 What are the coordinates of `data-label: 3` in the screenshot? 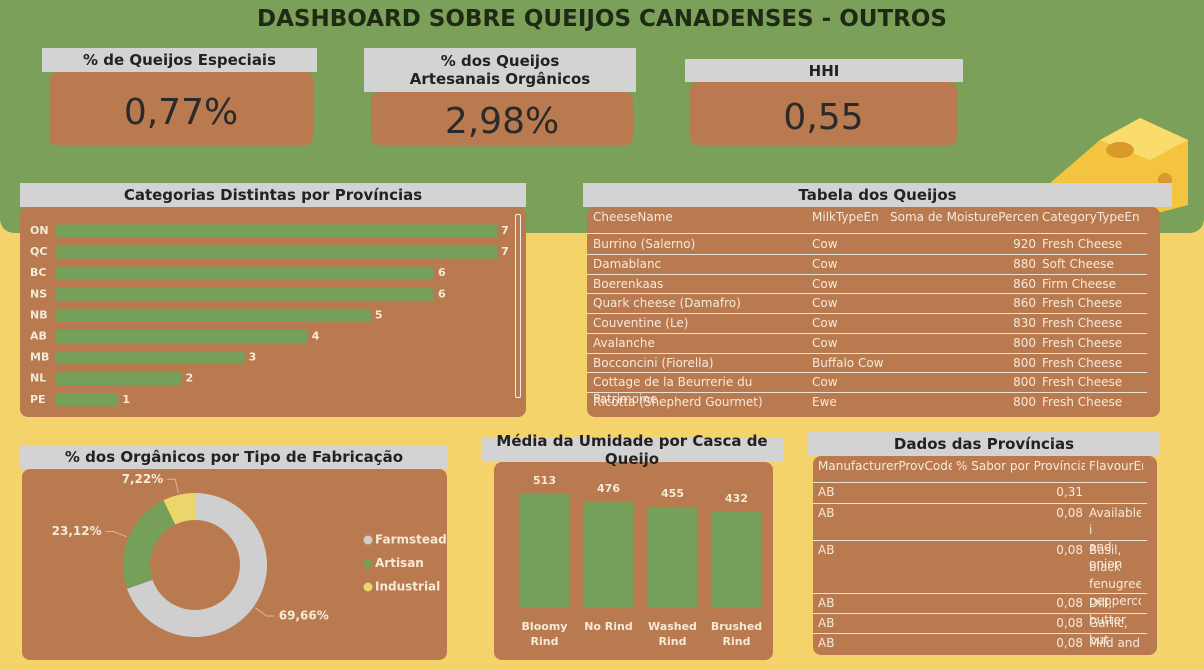 It's located at (253, 357).